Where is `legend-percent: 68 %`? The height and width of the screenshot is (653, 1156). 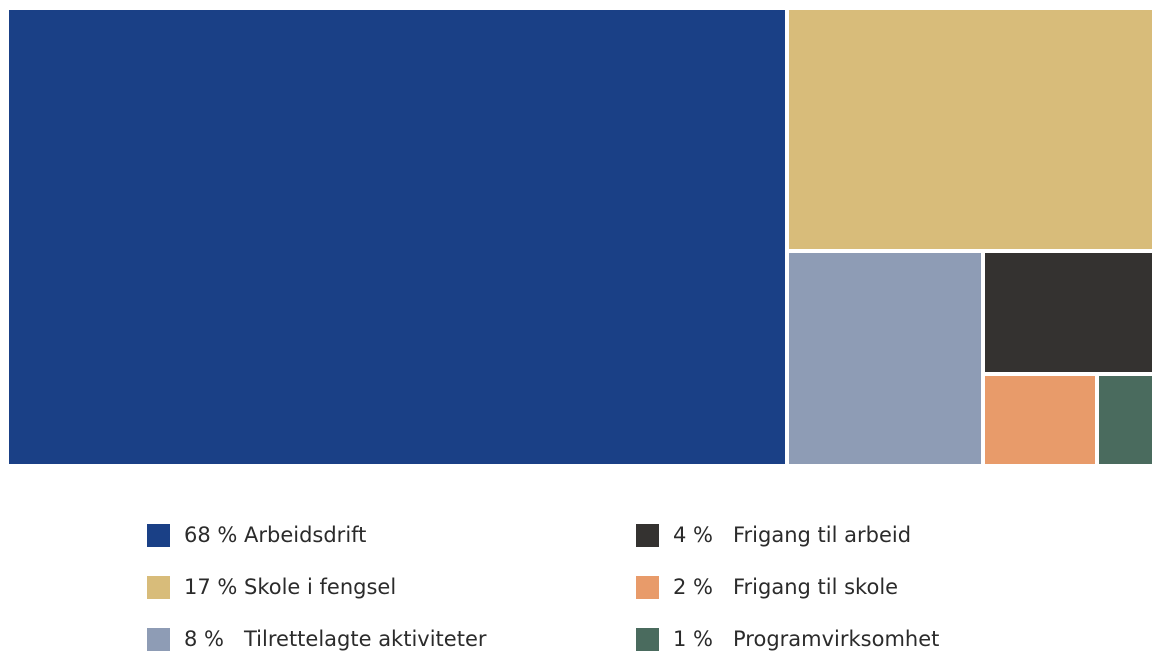 legend-percent: 68 % is located at coordinates (211, 535).